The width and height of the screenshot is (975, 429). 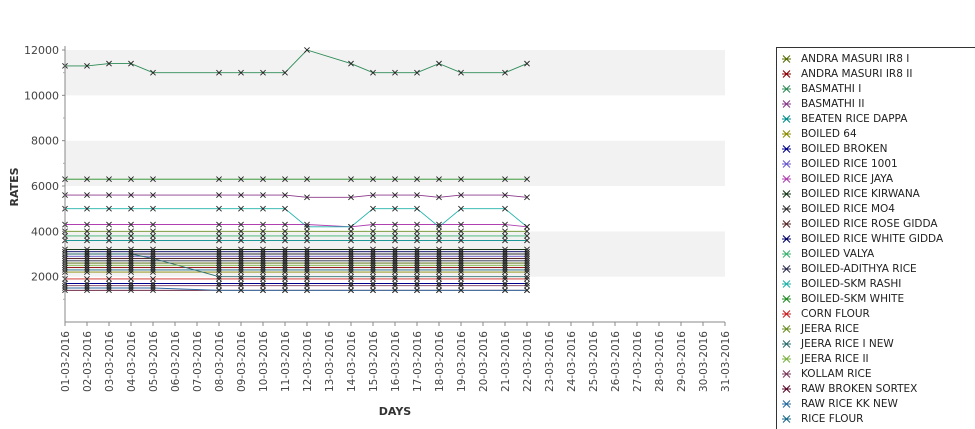 What do you see at coordinates (831, 89) in the screenshot?
I see `legend-label: BASMATHI I` at bounding box center [831, 89].